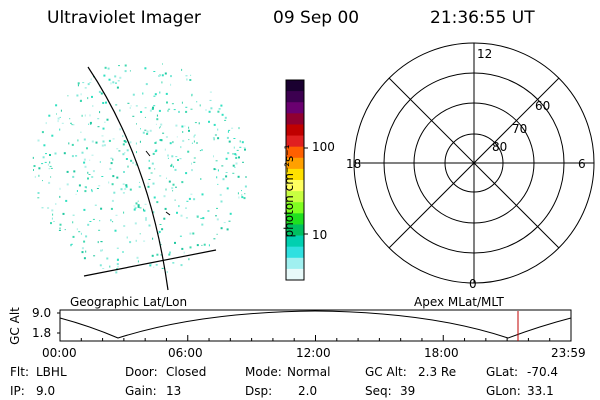  I want to click on mode-value: Normal, so click(309, 372).